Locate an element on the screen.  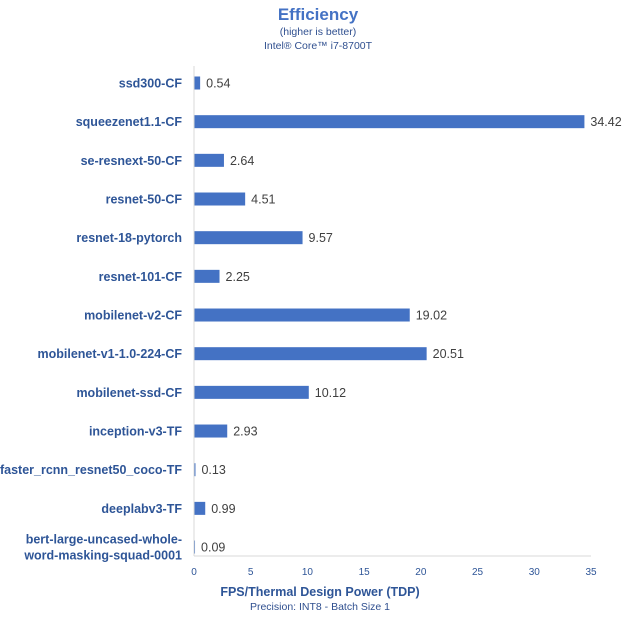
value-label: 19.02 is located at coordinates (431, 316).